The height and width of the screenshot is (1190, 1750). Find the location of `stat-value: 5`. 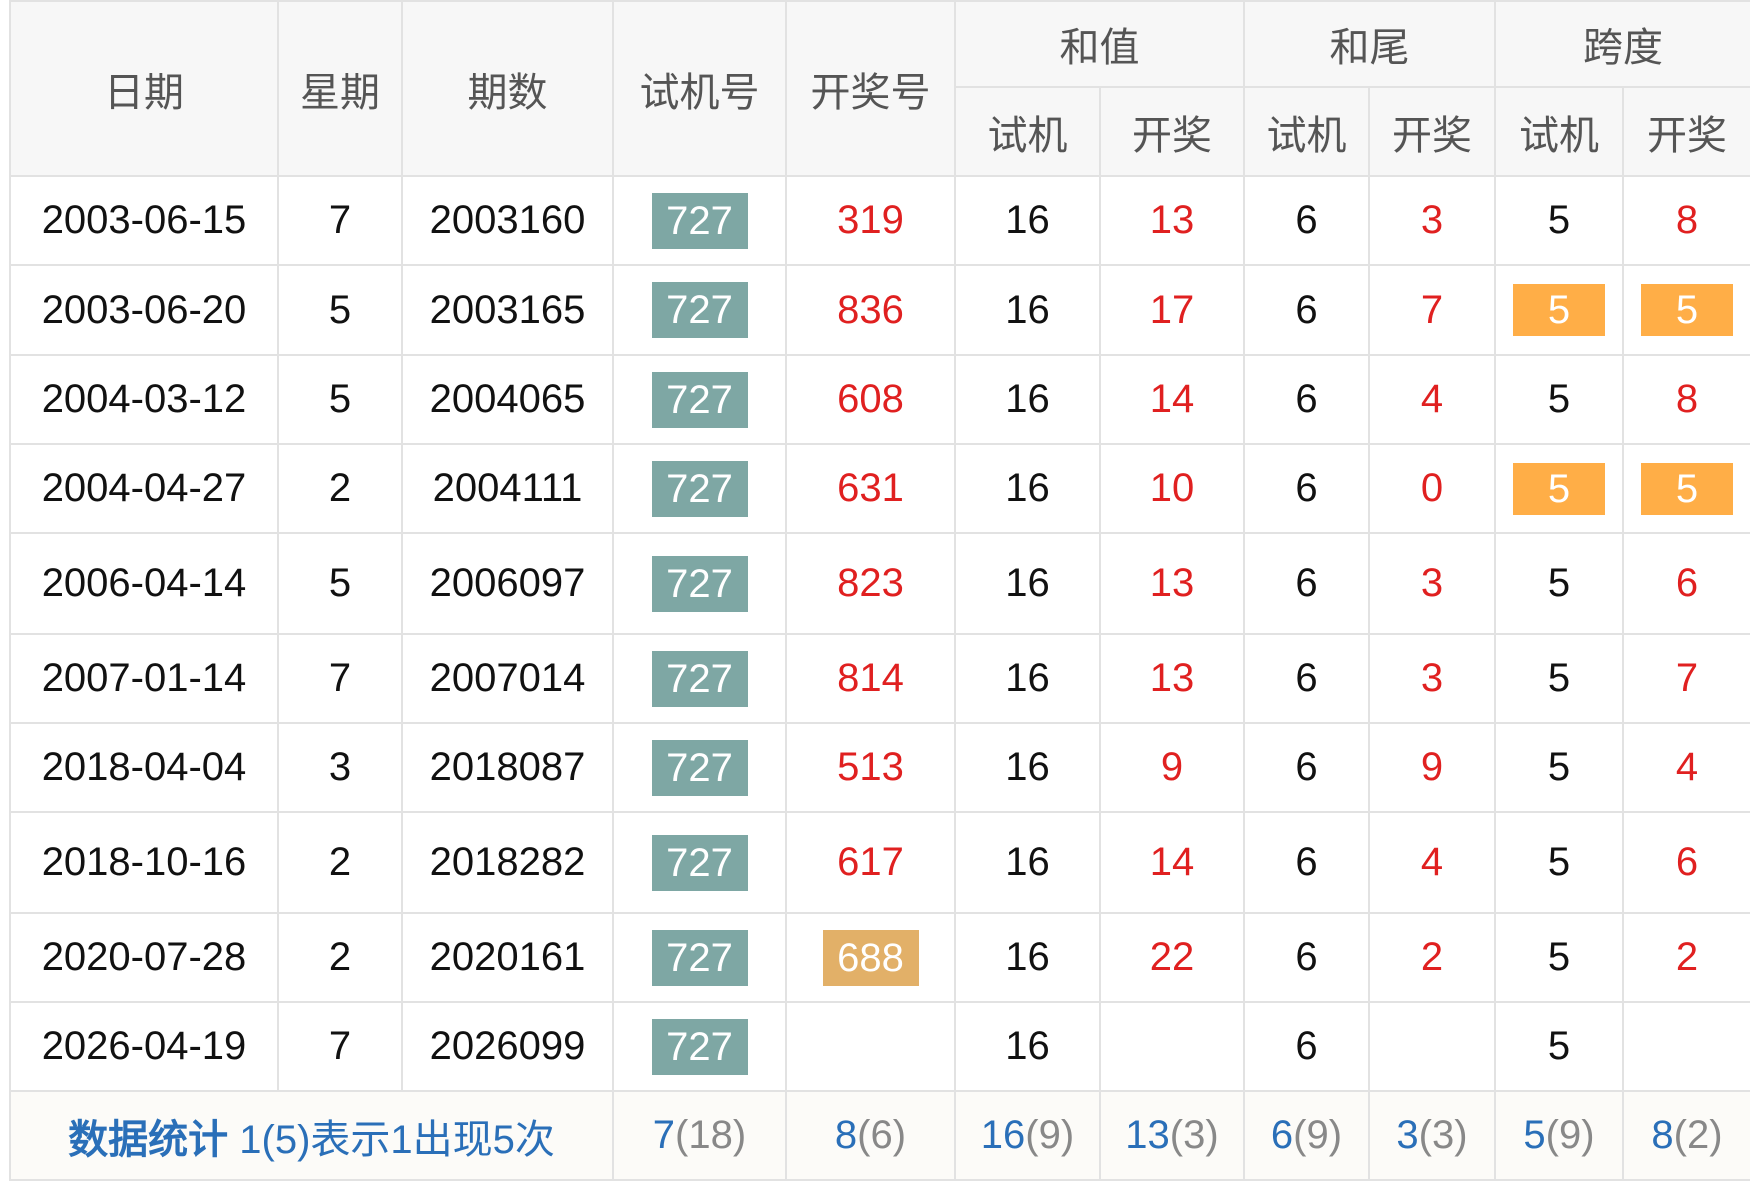

stat-value: 5 is located at coordinates (1534, 1135).